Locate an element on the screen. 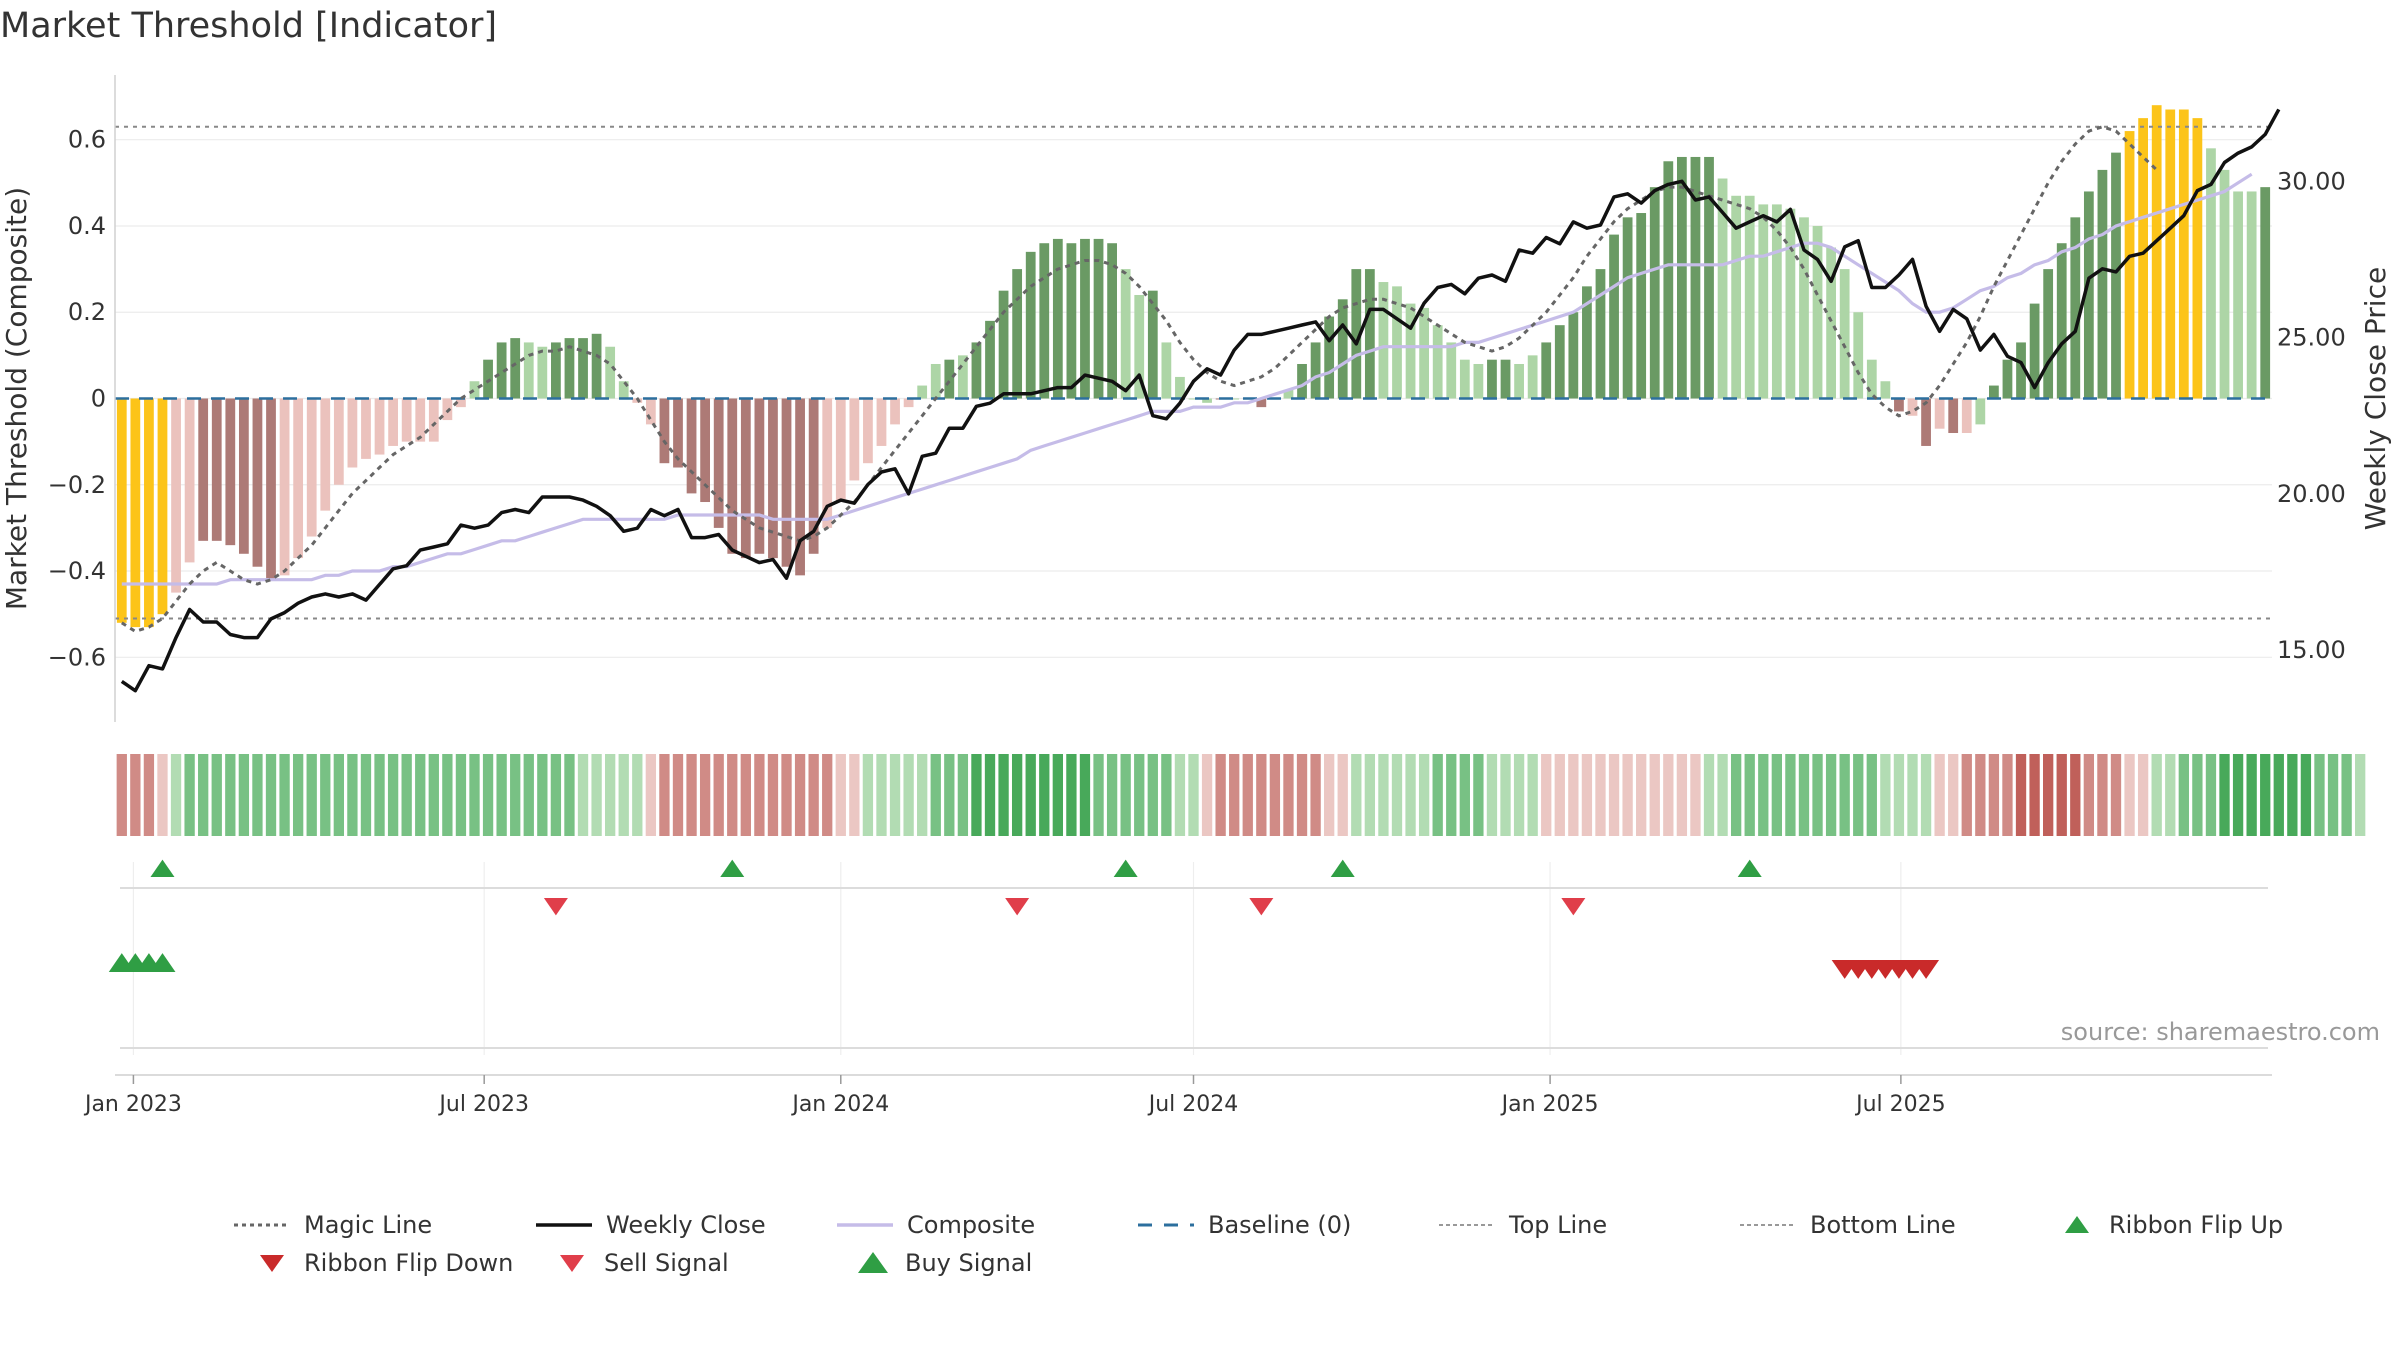  legend-label: Magic Line is located at coordinates (368, 1225).